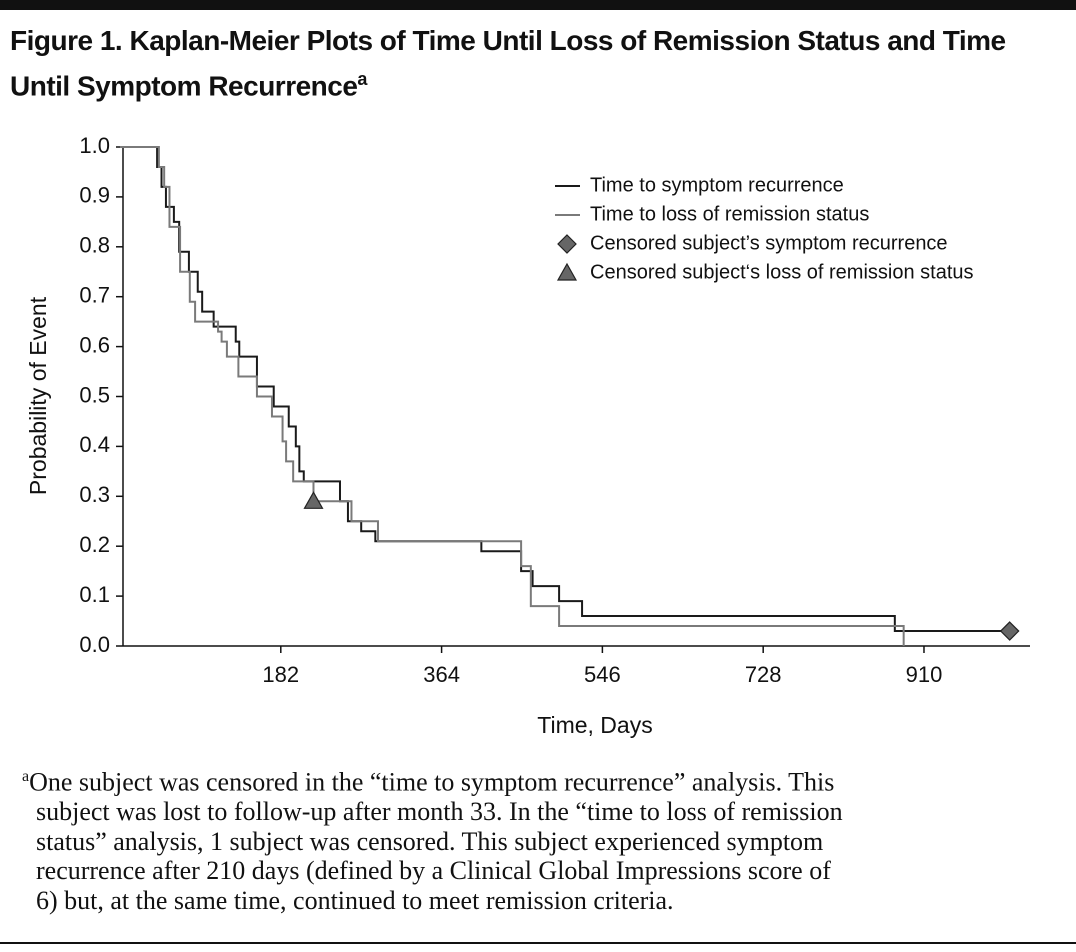 The height and width of the screenshot is (952, 1076). What do you see at coordinates (594, 725) in the screenshot?
I see `x-axis-label: Time, Days` at bounding box center [594, 725].